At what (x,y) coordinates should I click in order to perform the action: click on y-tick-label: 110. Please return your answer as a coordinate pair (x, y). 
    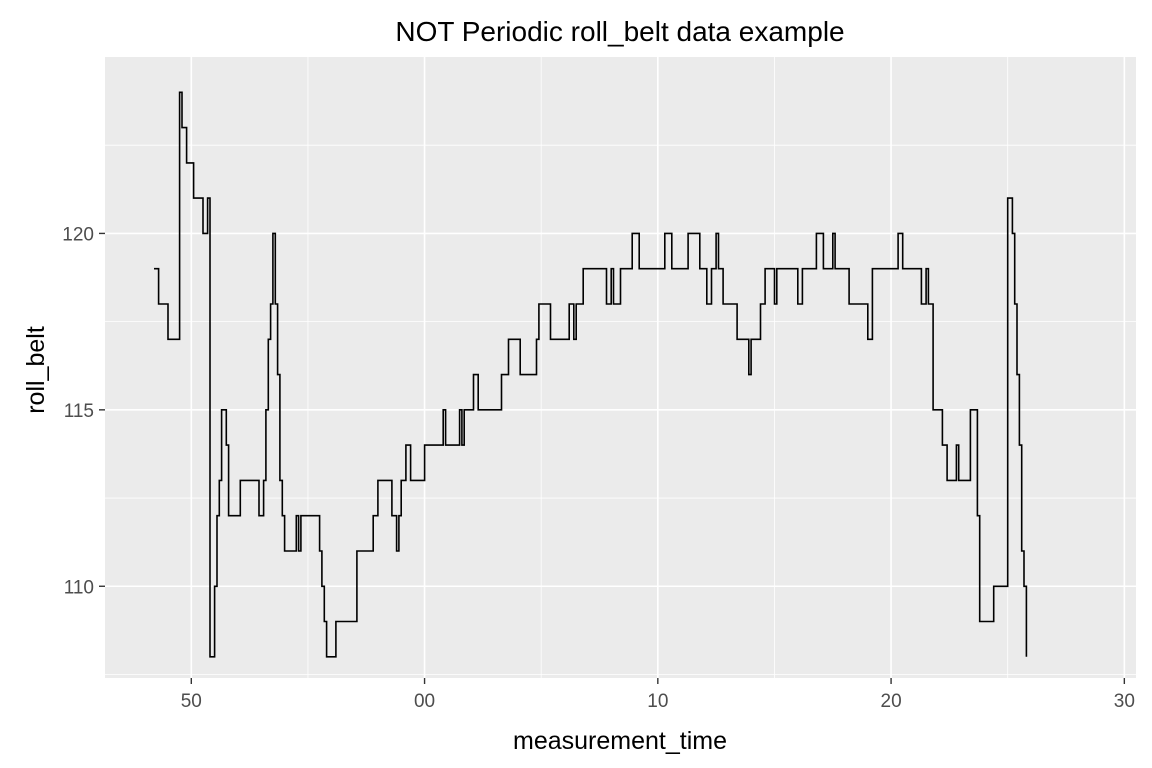
    Looking at the image, I should click on (79, 587).